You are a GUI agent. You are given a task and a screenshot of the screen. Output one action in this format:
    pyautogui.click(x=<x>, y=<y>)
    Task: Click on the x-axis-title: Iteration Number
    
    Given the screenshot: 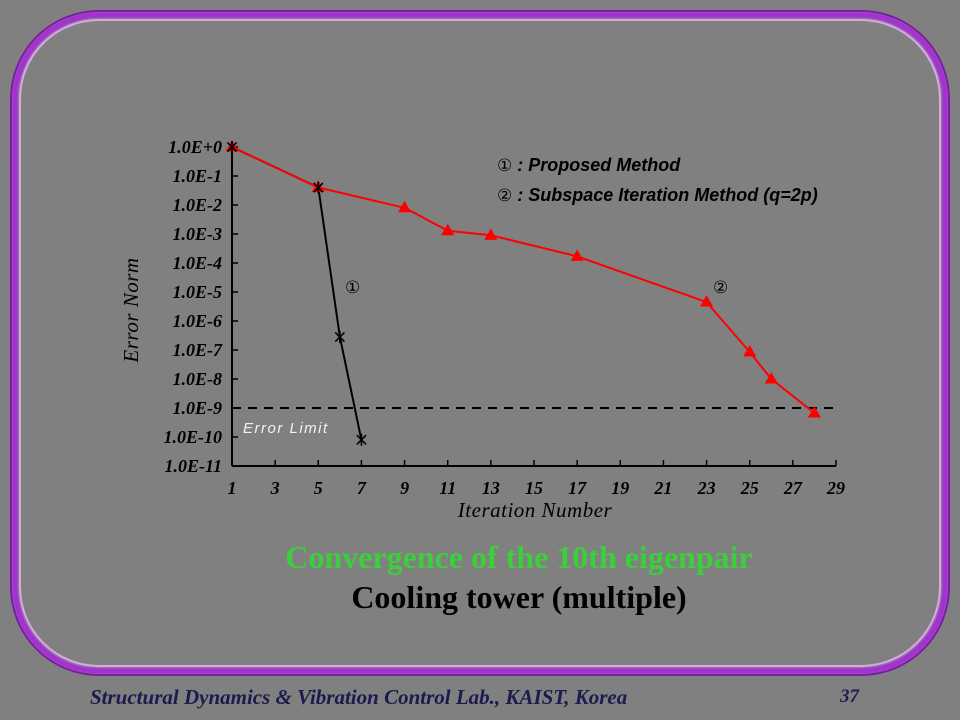 What is the action you would take?
    pyautogui.click(x=535, y=510)
    